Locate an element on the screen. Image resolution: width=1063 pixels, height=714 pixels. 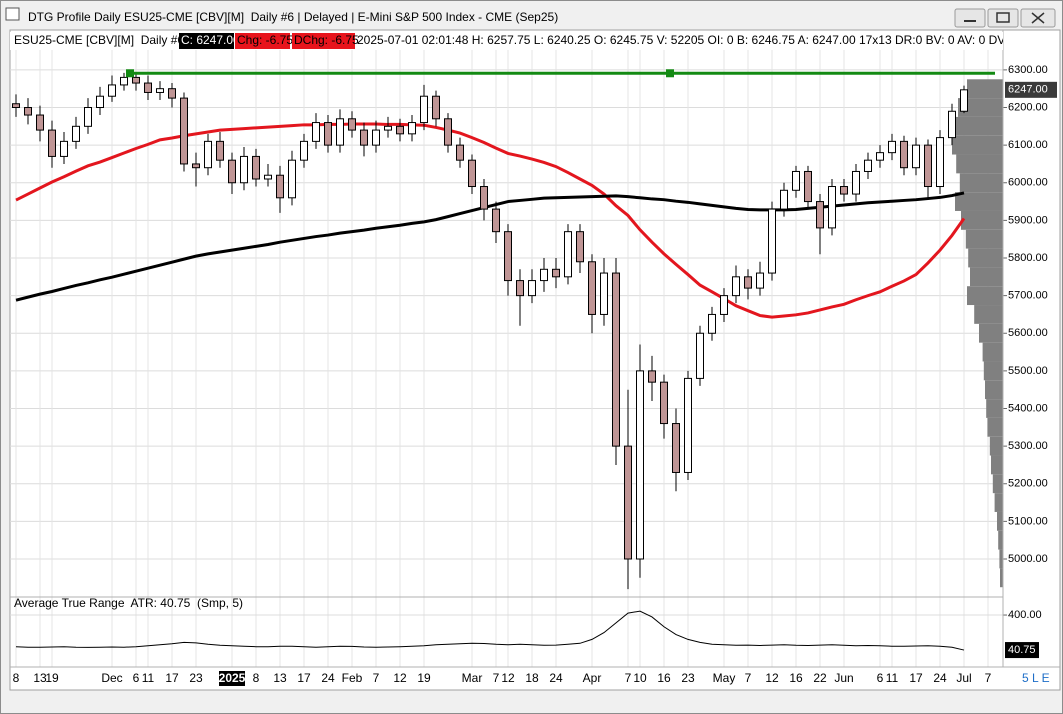
y-tick-label: 5000.00 is located at coordinates (1028, 559).